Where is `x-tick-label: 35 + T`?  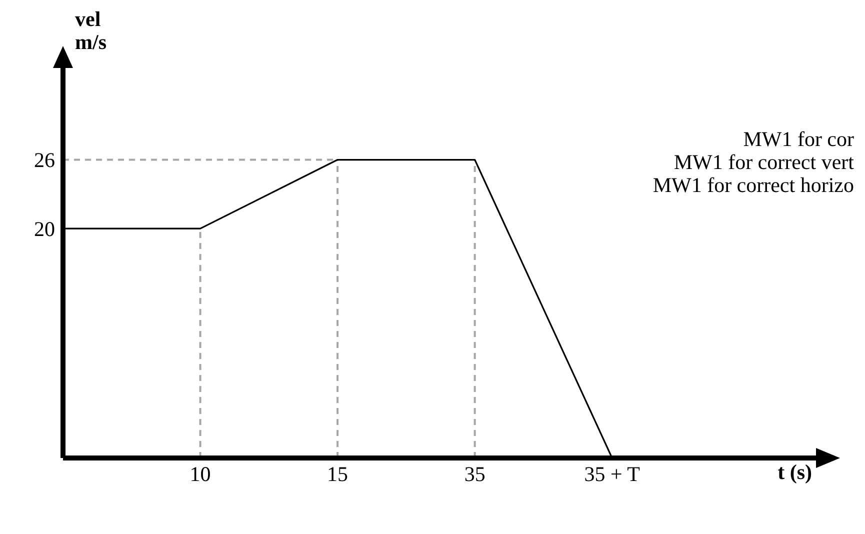
x-tick-label: 35 + T is located at coordinates (612, 474).